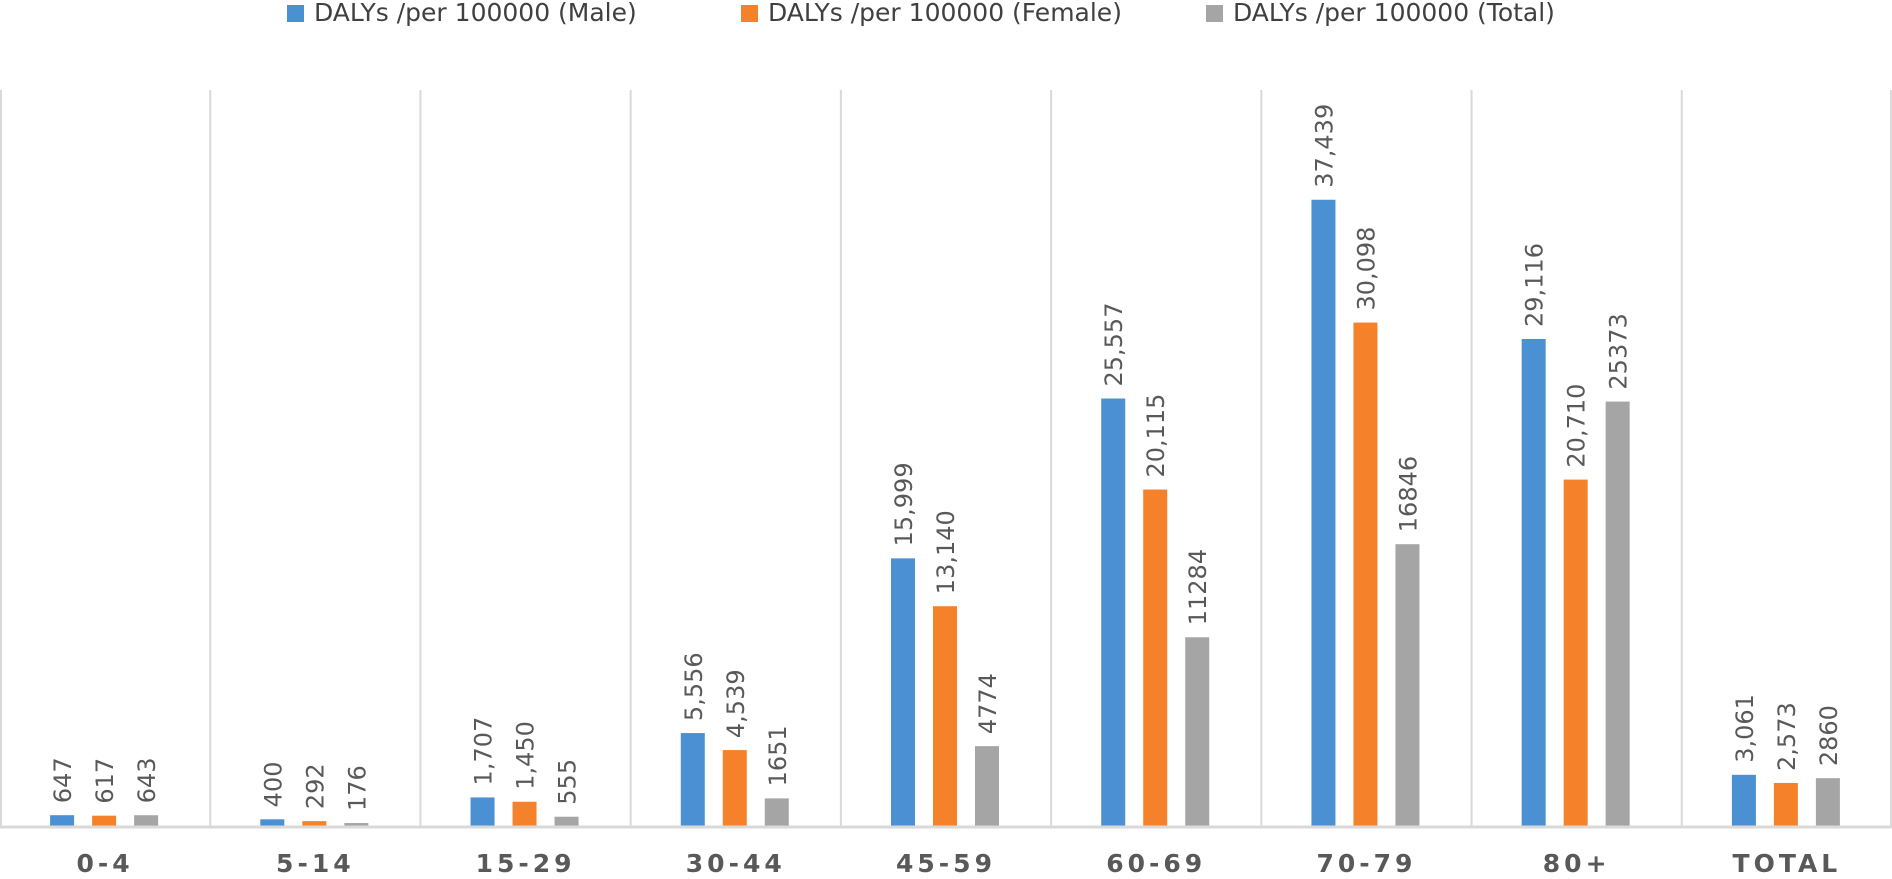 This screenshot has width=1892, height=879. What do you see at coordinates (1617, 613) in the screenshot?
I see `bar-80+-series-2` at bounding box center [1617, 613].